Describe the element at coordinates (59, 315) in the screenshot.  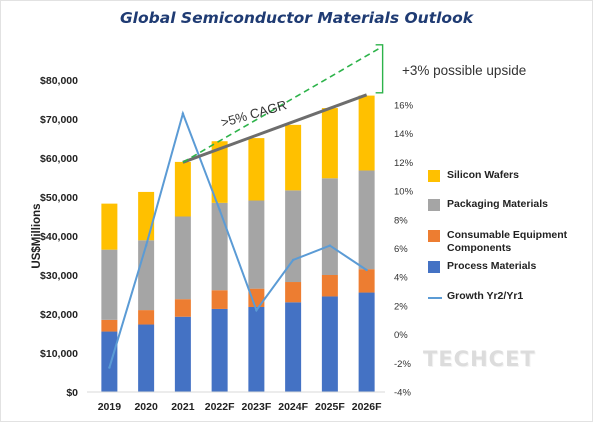
I see `y-tick-label: $20,000` at that location.